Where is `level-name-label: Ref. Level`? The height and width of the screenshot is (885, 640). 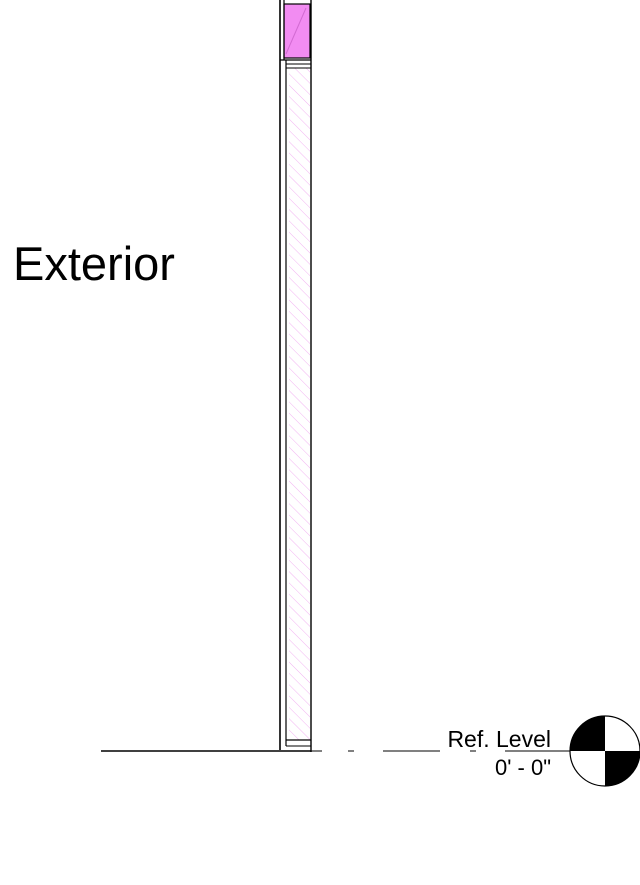
level-name-label: Ref. Level is located at coordinates (499, 739).